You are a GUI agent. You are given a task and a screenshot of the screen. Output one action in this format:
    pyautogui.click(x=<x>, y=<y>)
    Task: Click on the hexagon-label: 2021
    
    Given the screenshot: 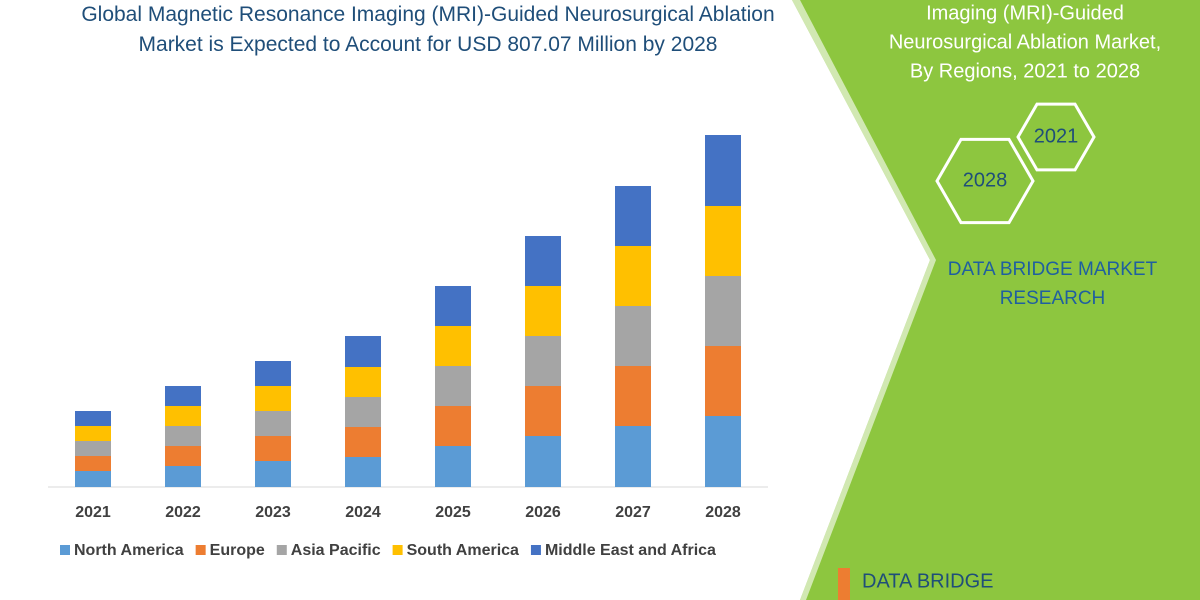 What is the action you would take?
    pyautogui.click(x=1056, y=136)
    